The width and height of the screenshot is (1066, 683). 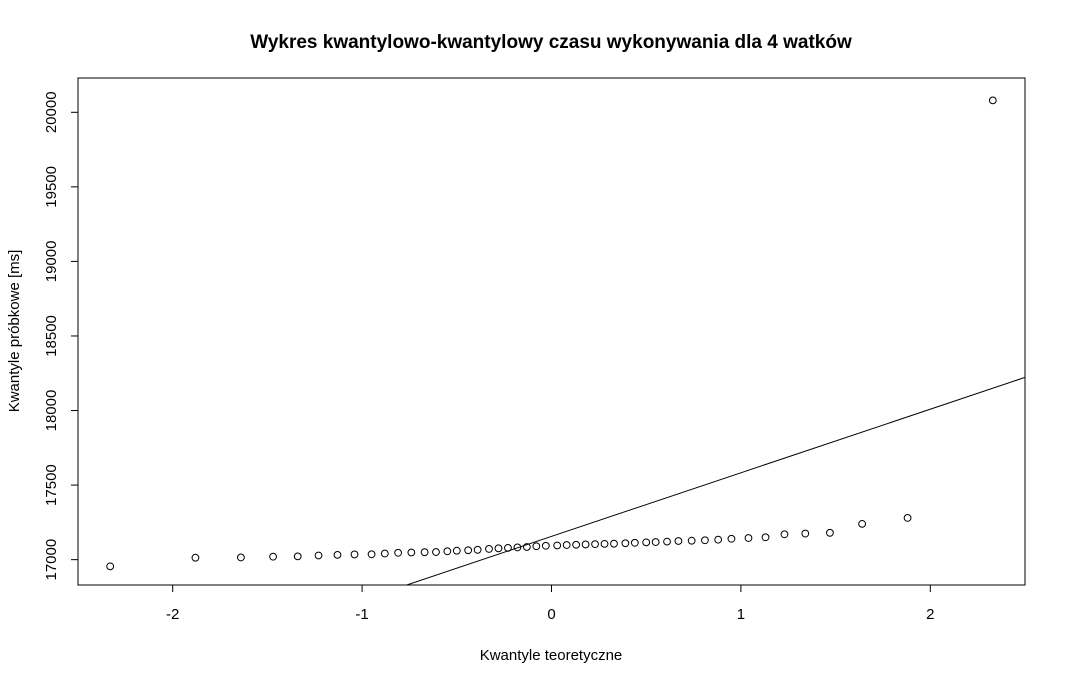 What do you see at coordinates (51, 485) in the screenshot?
I see `y-tick-label: 17500` at bounding box center [51, 485].